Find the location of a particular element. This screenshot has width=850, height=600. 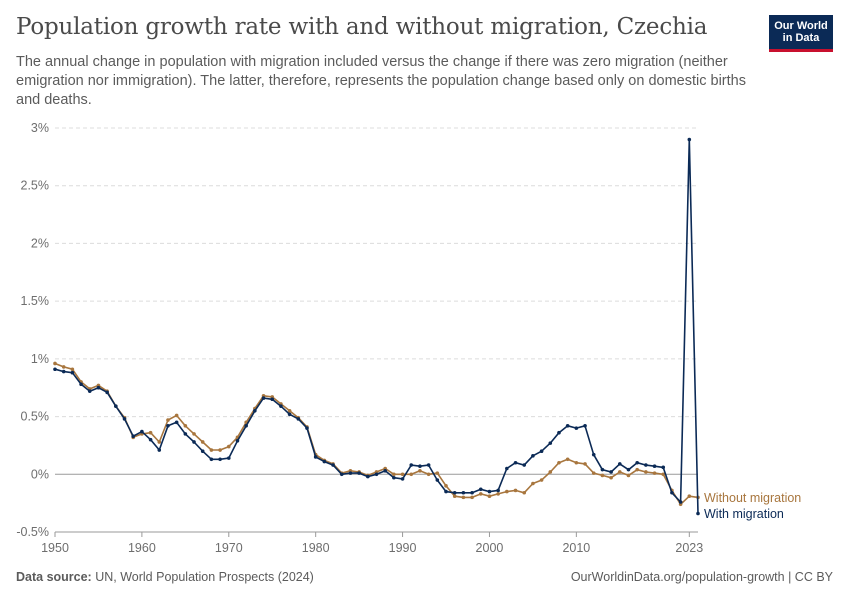

data-source-label: Data source: is located at coordinates (54, 577).